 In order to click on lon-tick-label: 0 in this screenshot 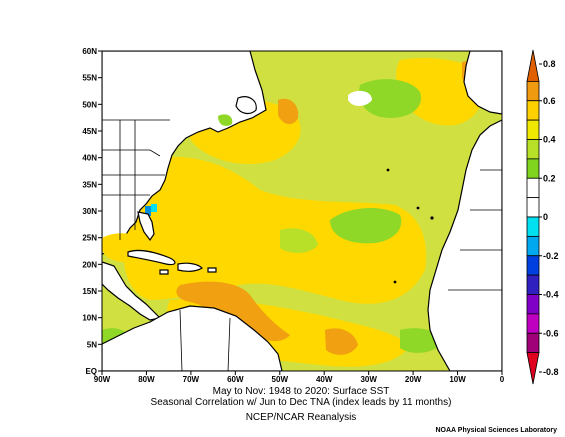, I will do `click(502, 379)`.